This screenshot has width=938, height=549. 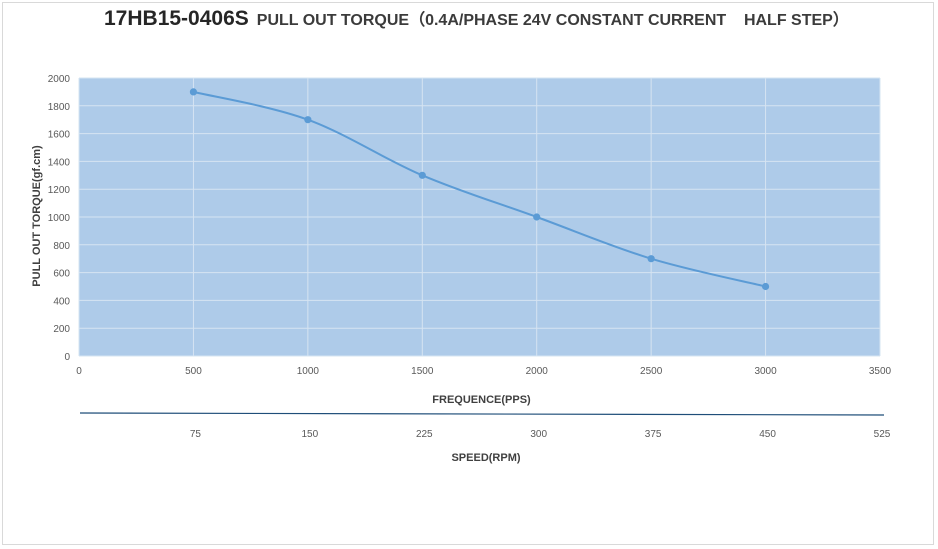 I want to click on y-tick-label: 0, so click(x=67, y=357).